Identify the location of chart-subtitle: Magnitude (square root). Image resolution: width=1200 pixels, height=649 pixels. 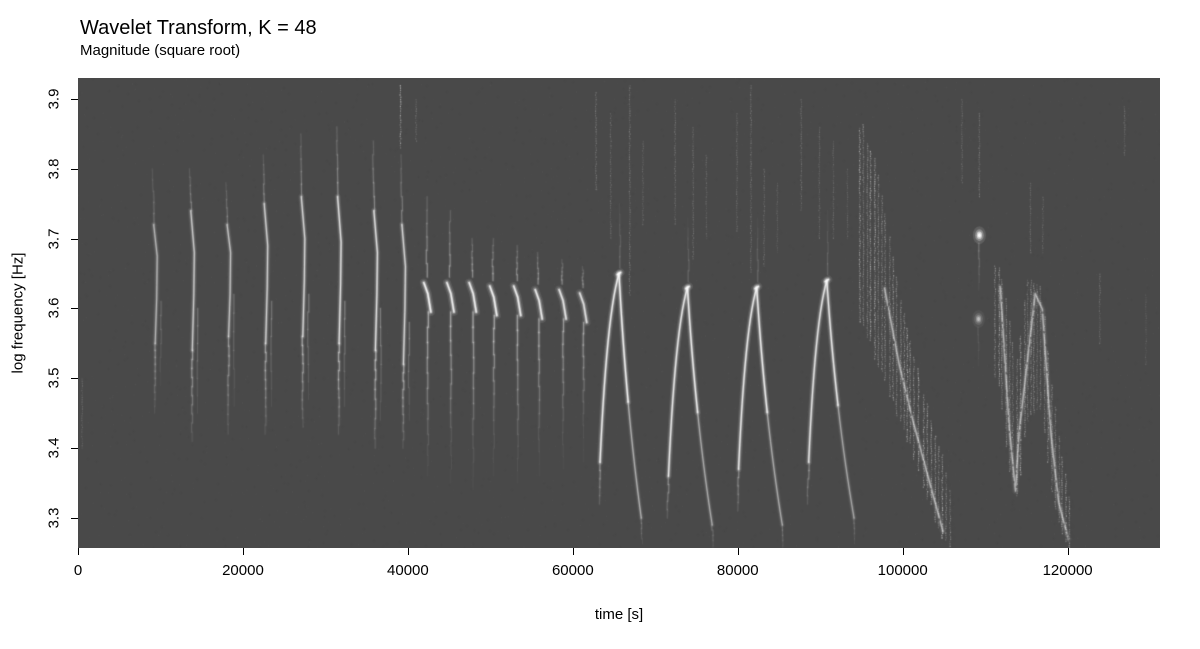
(160, 50).